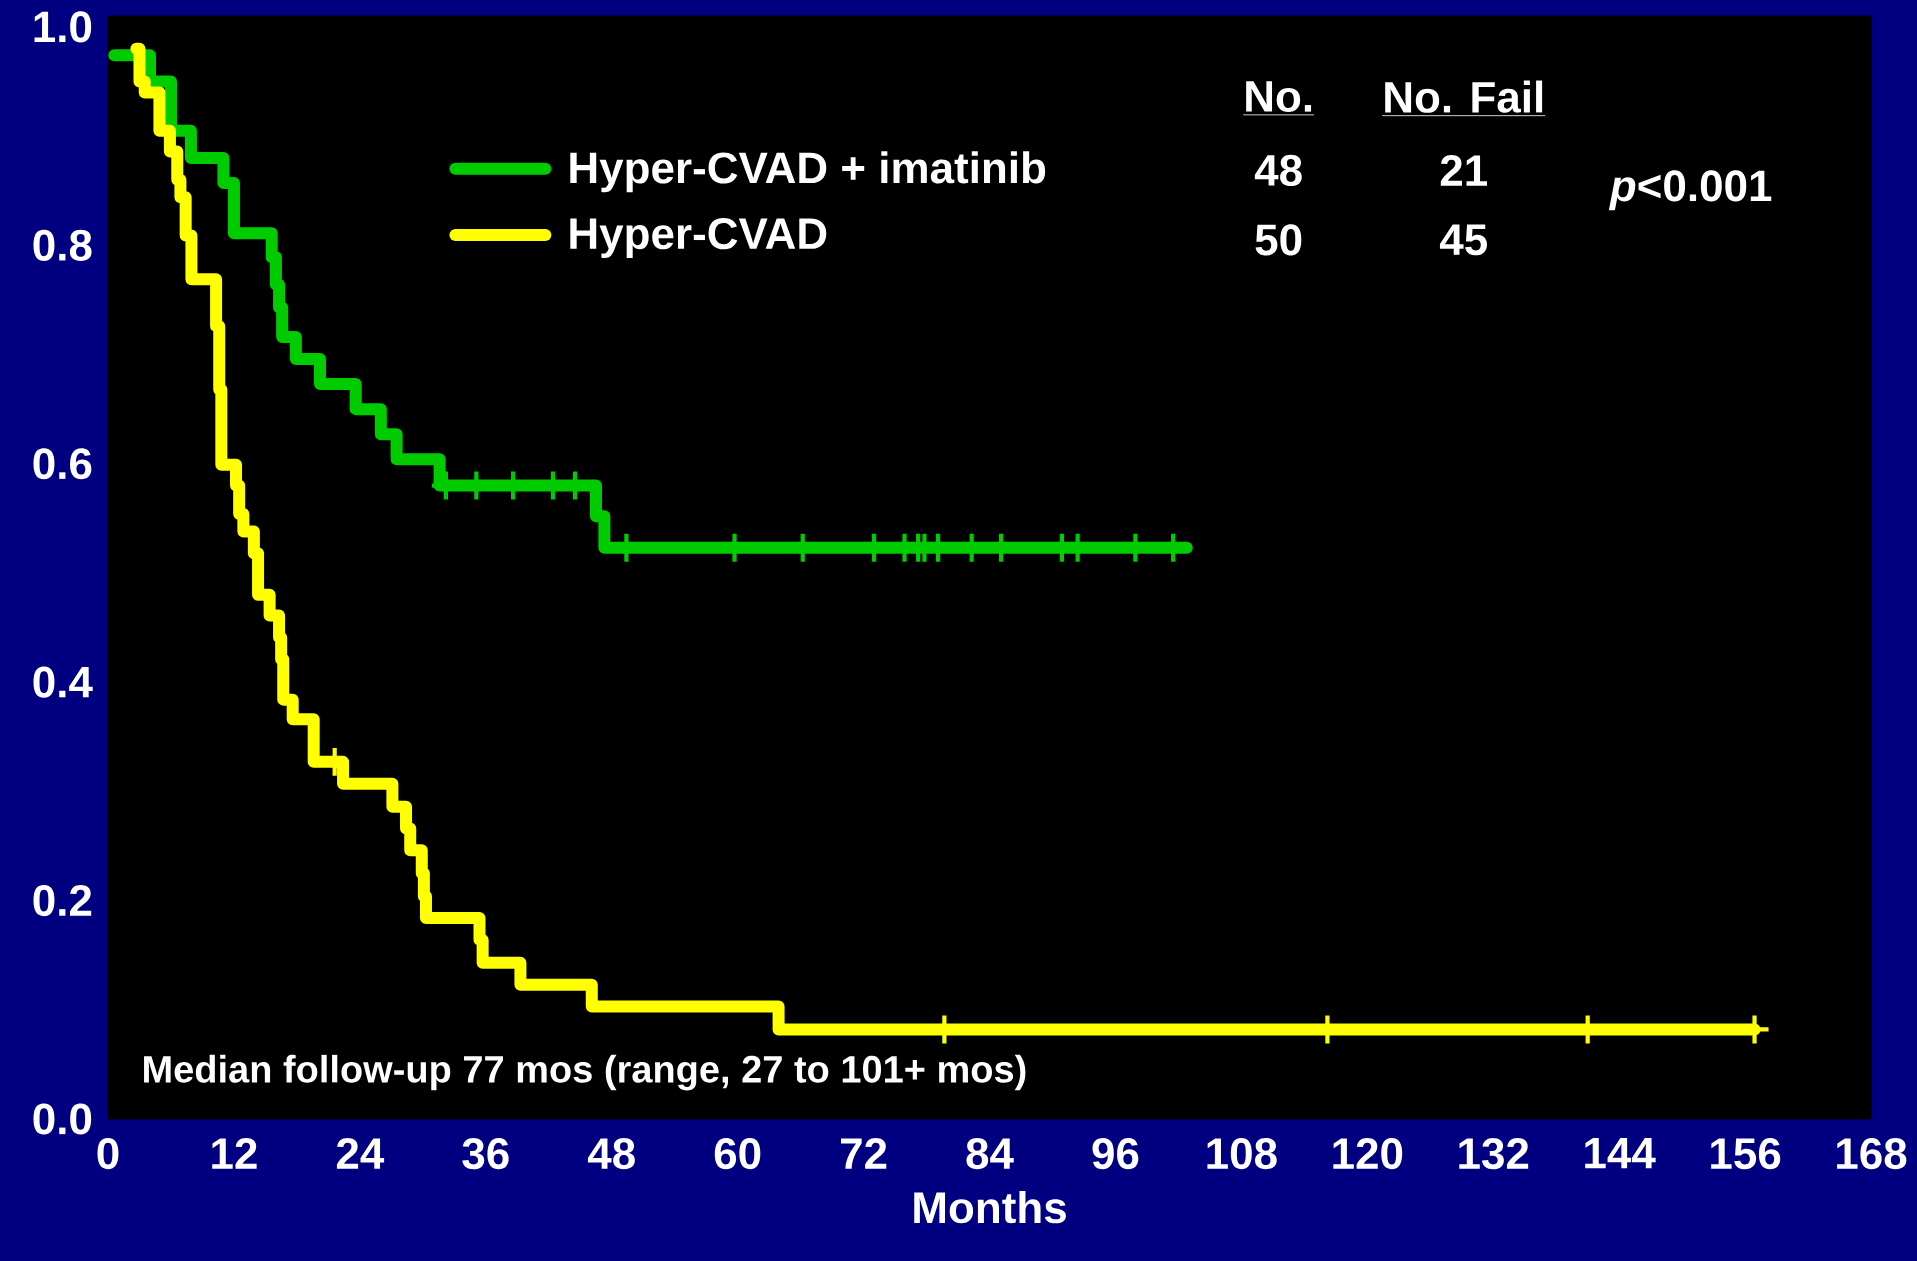 This screenshot has width=1917, height=1261. I want to click on x-tick-label: 24, so click(360, 1153).